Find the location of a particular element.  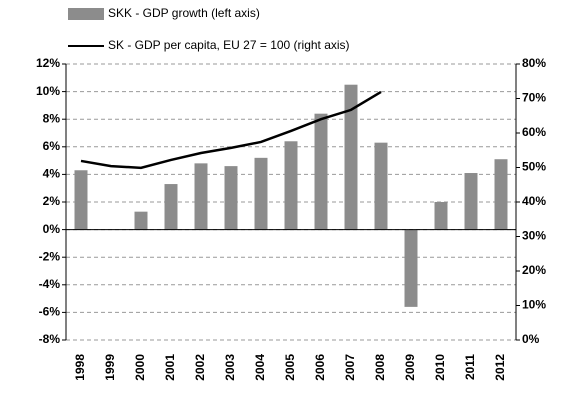

y-tick-label: 2% is located at coordinates (52, 201).